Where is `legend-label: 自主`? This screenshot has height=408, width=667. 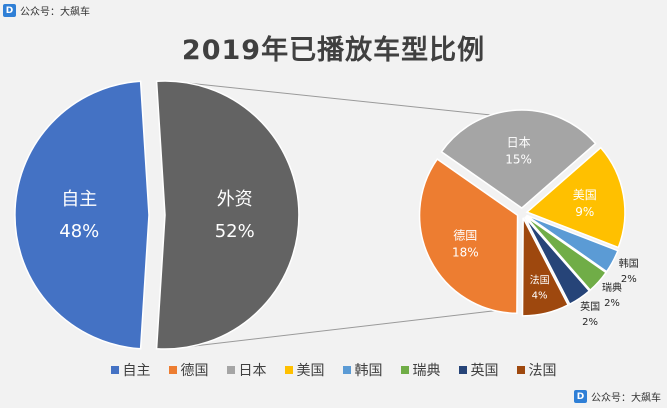
legend-label: 自主 is located at coordinates (136, 371).